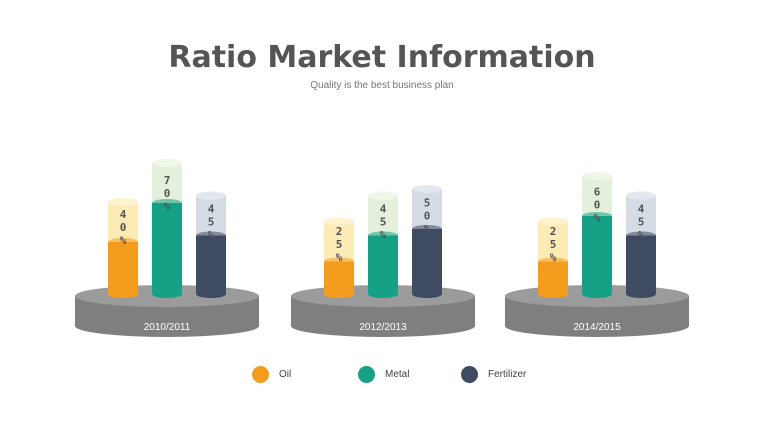 This screenshot has width=764, height=427. I want to click on bar-metal: 7 0%, so click(167, 228).